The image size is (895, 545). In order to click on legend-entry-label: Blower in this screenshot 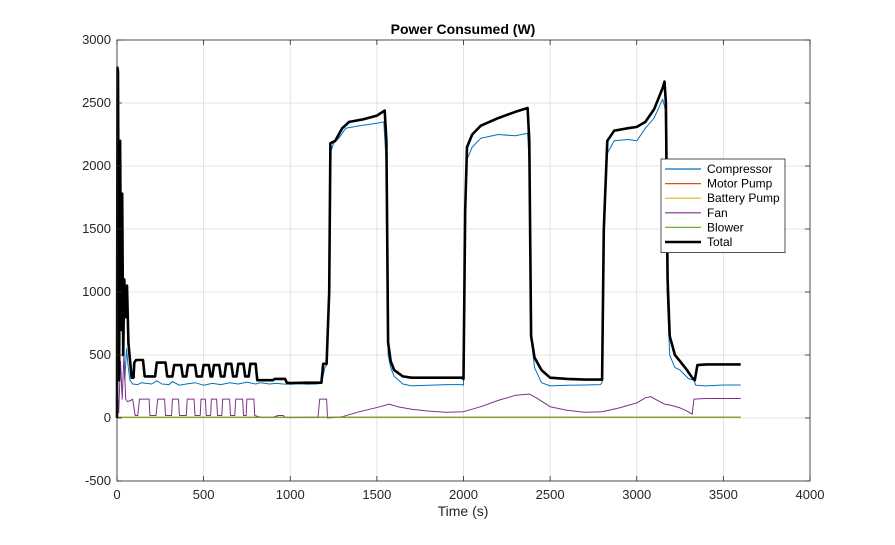, I will do `click(725, 227)`.